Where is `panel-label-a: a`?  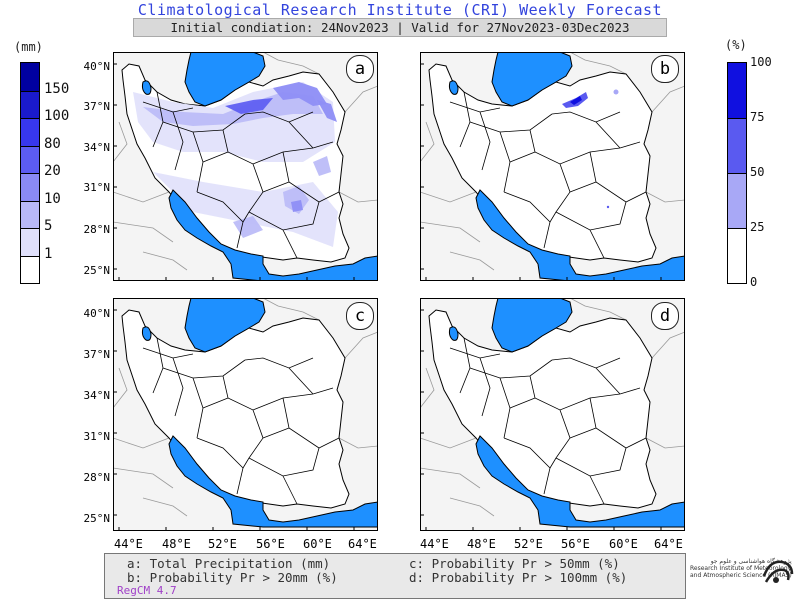 panel-label-a: a is located at coordinates (360, 69).